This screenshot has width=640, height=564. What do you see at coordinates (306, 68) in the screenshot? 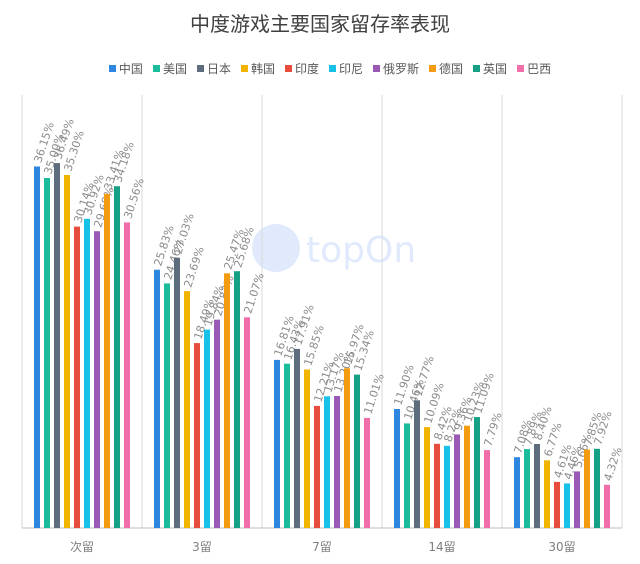
I see `legend-label: 印度` at bounding box center [306, 68].